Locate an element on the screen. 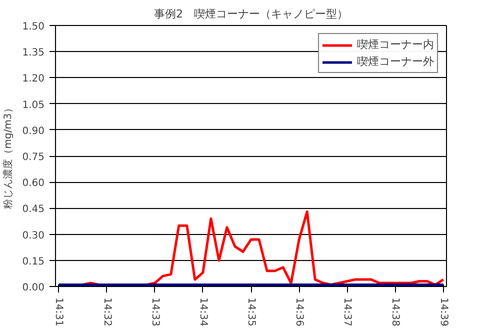  legend-label: 喫煙コーナー外 is located at coordinates (395, 61).